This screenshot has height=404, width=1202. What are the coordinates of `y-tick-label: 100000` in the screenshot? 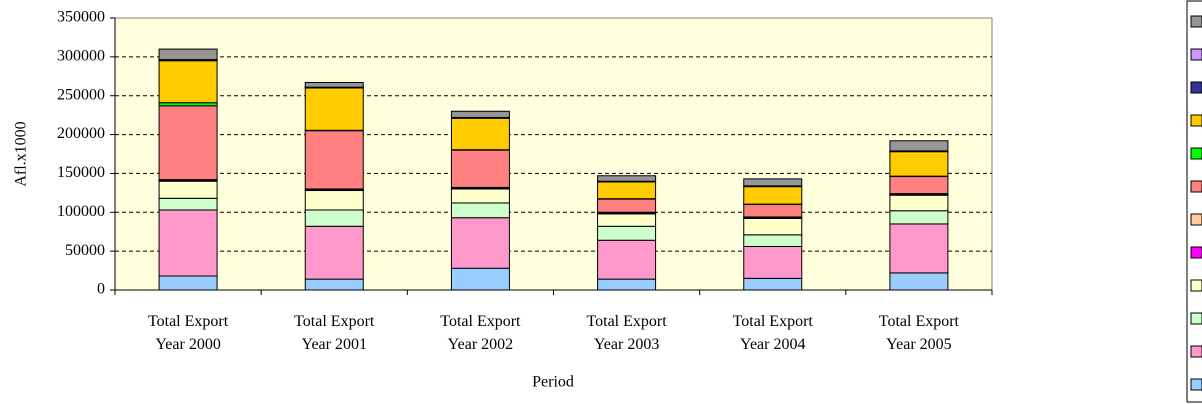 It's located at (81, 211).